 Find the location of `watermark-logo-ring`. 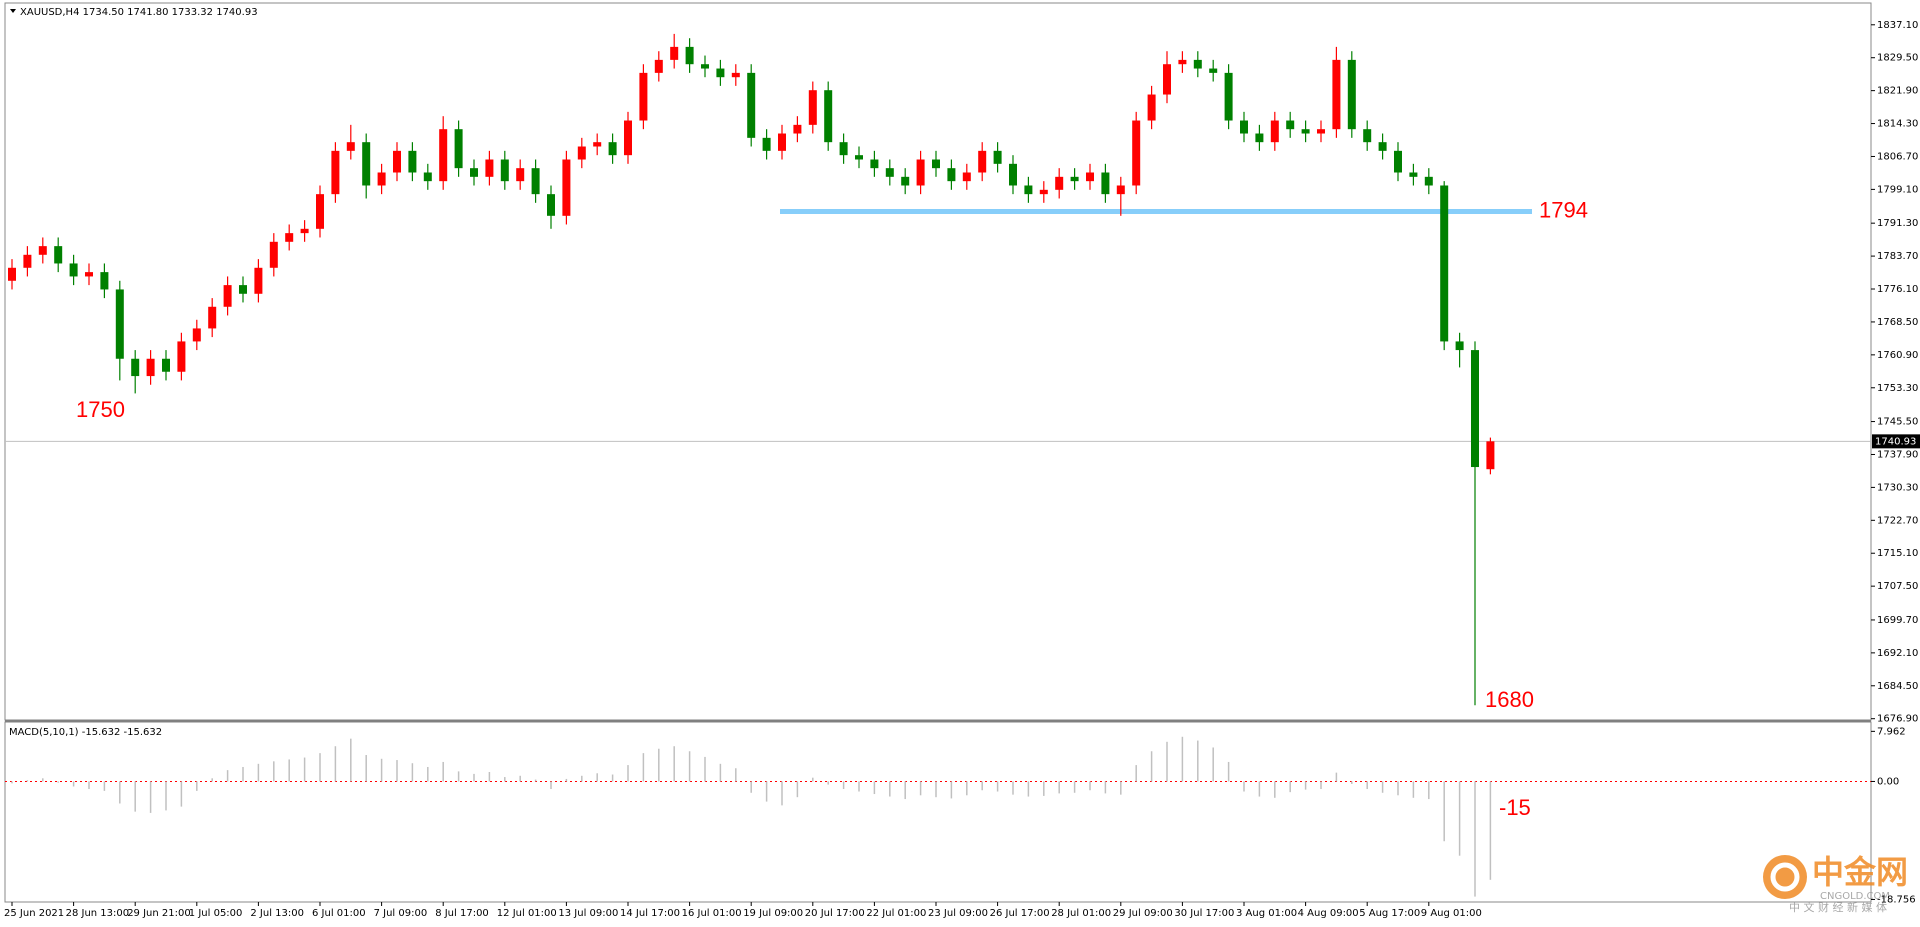

watermark-logo-ring is located at coordinates (1785, 877).